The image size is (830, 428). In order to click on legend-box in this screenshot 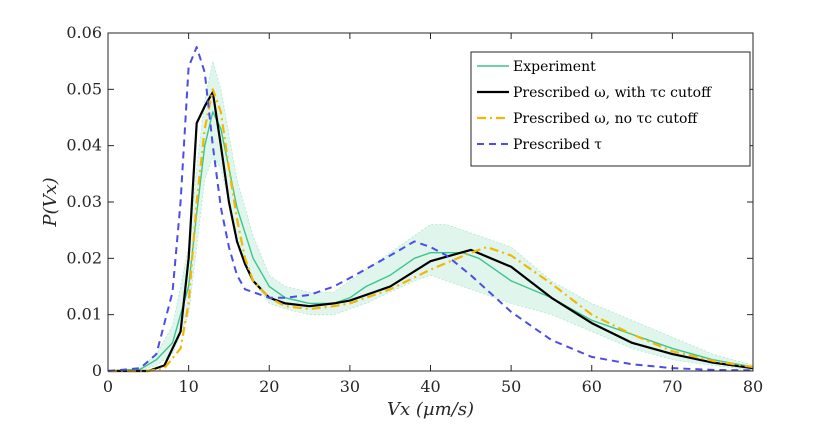, I will do `click(610, 109)`.